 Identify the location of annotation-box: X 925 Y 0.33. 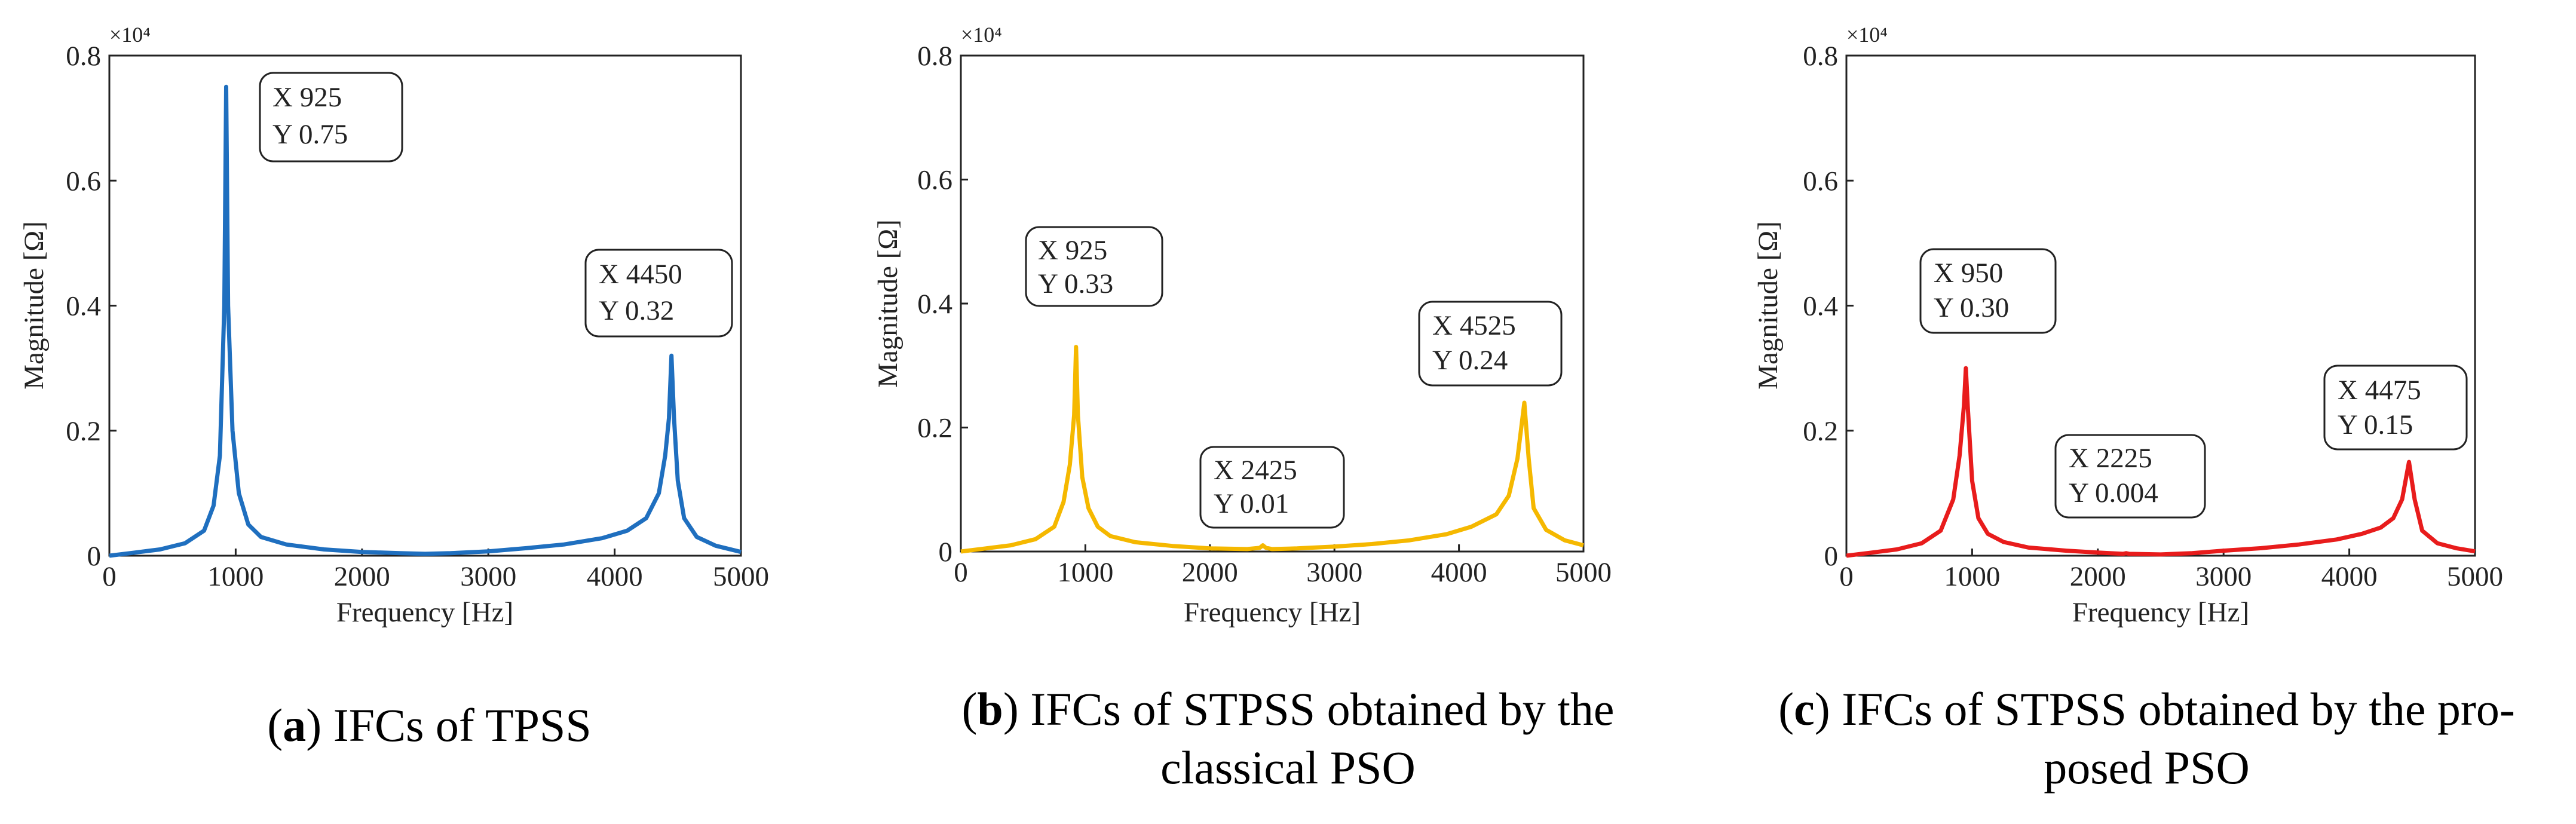
(1094, 266).